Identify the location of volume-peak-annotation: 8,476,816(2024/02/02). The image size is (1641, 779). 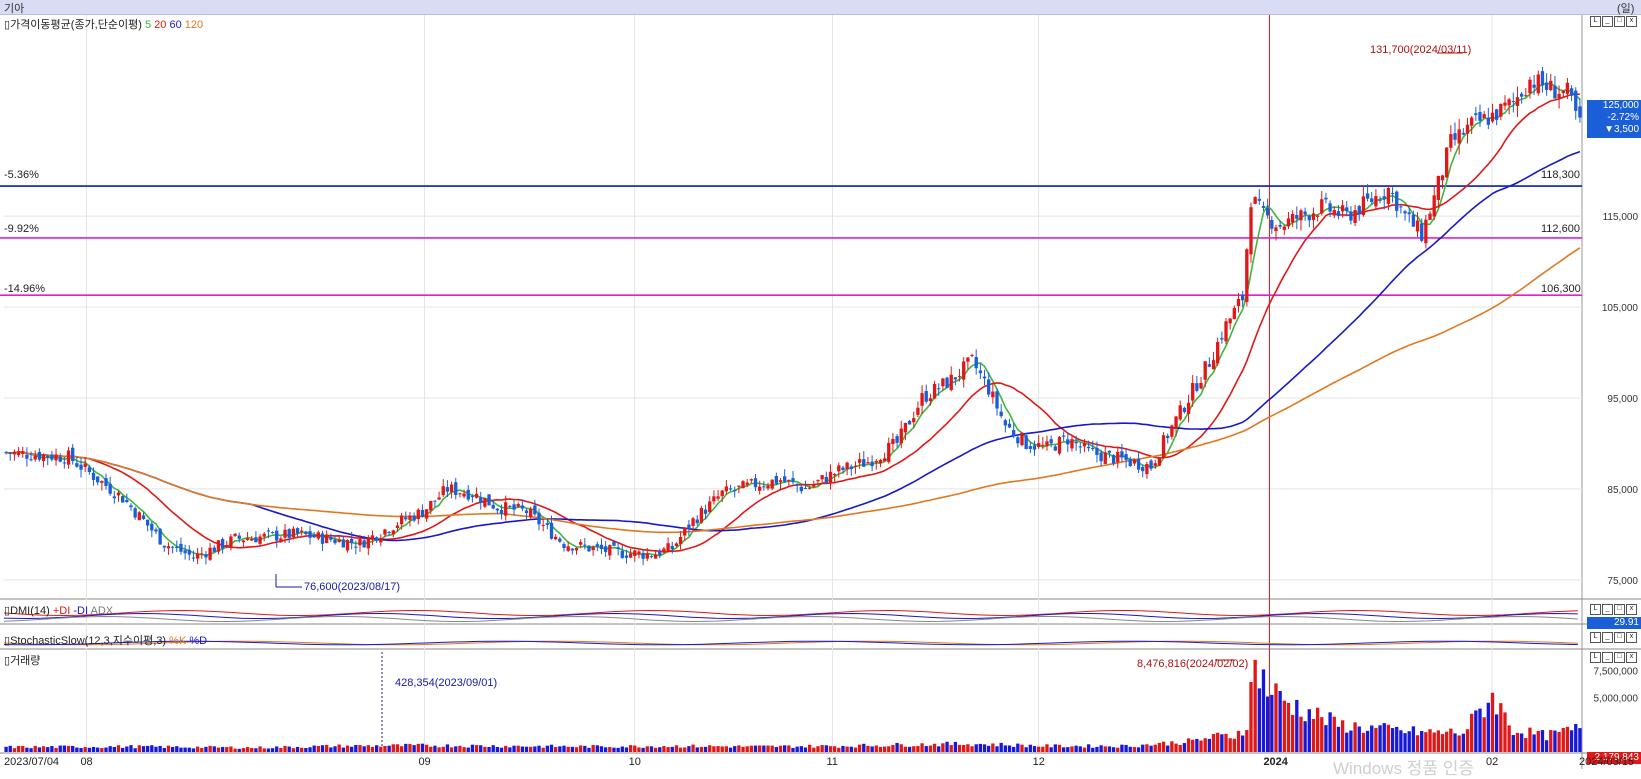
(1193, 664).